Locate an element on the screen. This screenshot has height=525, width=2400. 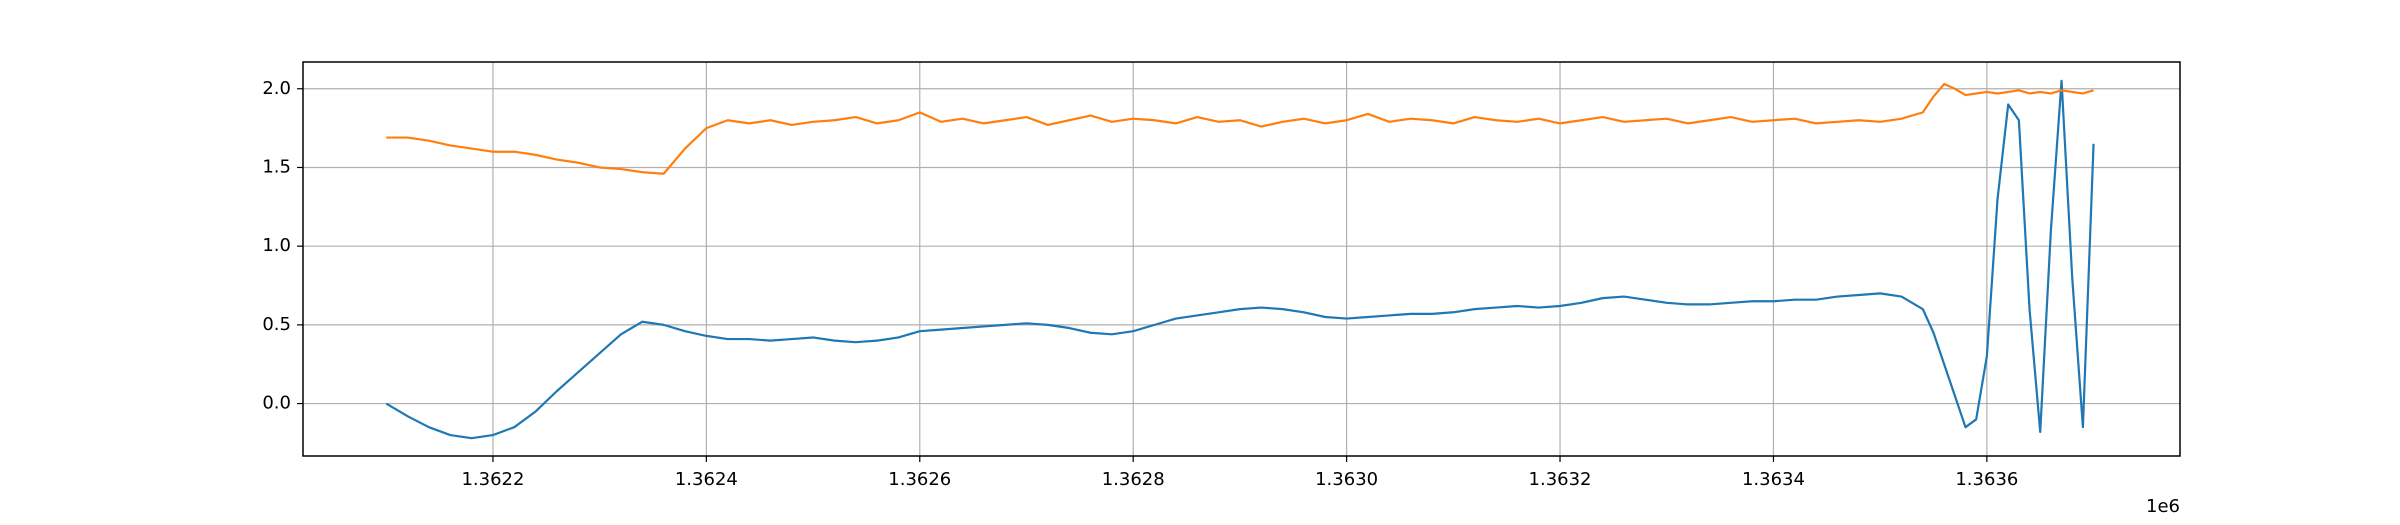
x-offset-label: 1e6 is located at coordinates (2163, 506).